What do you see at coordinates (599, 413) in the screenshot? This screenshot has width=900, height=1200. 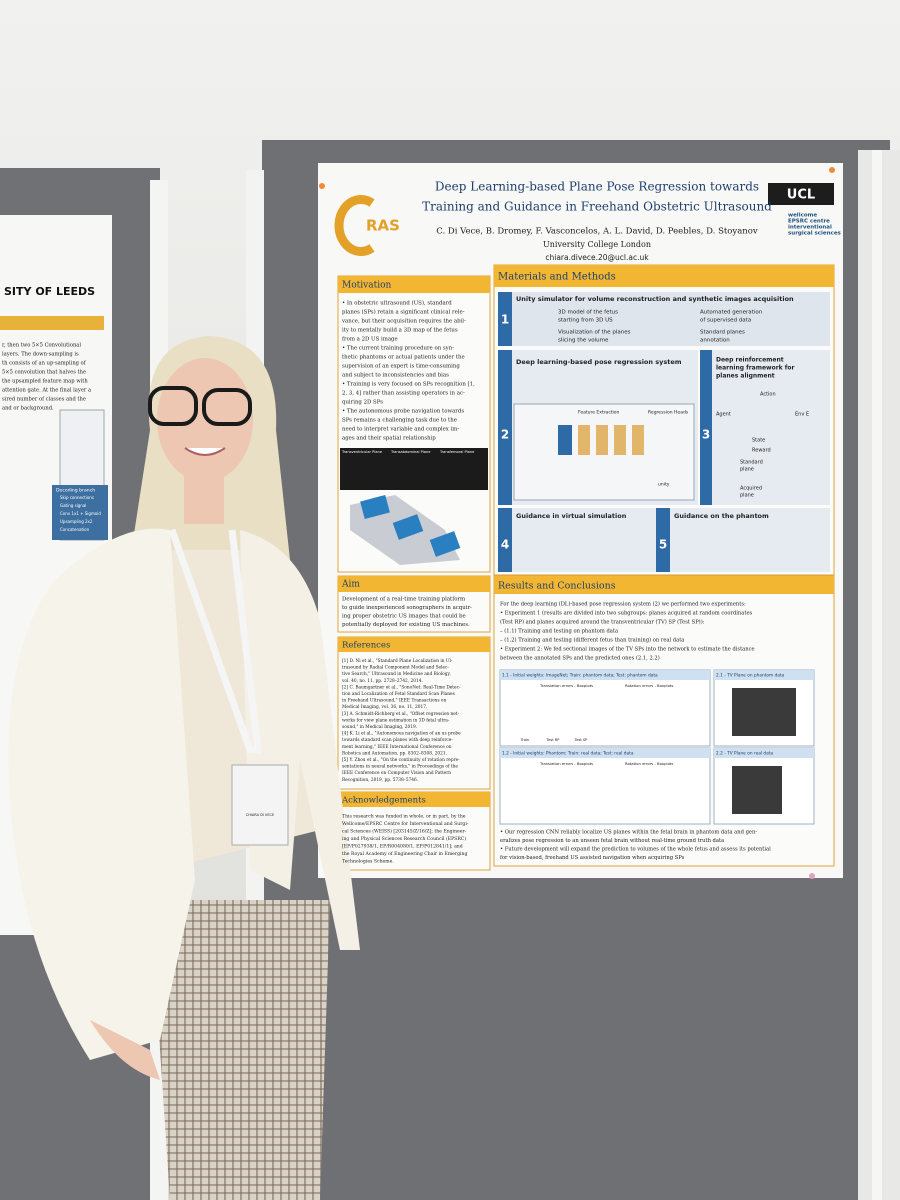 I see `network-label: Feature Extraction` at bounding box center [599, 413].